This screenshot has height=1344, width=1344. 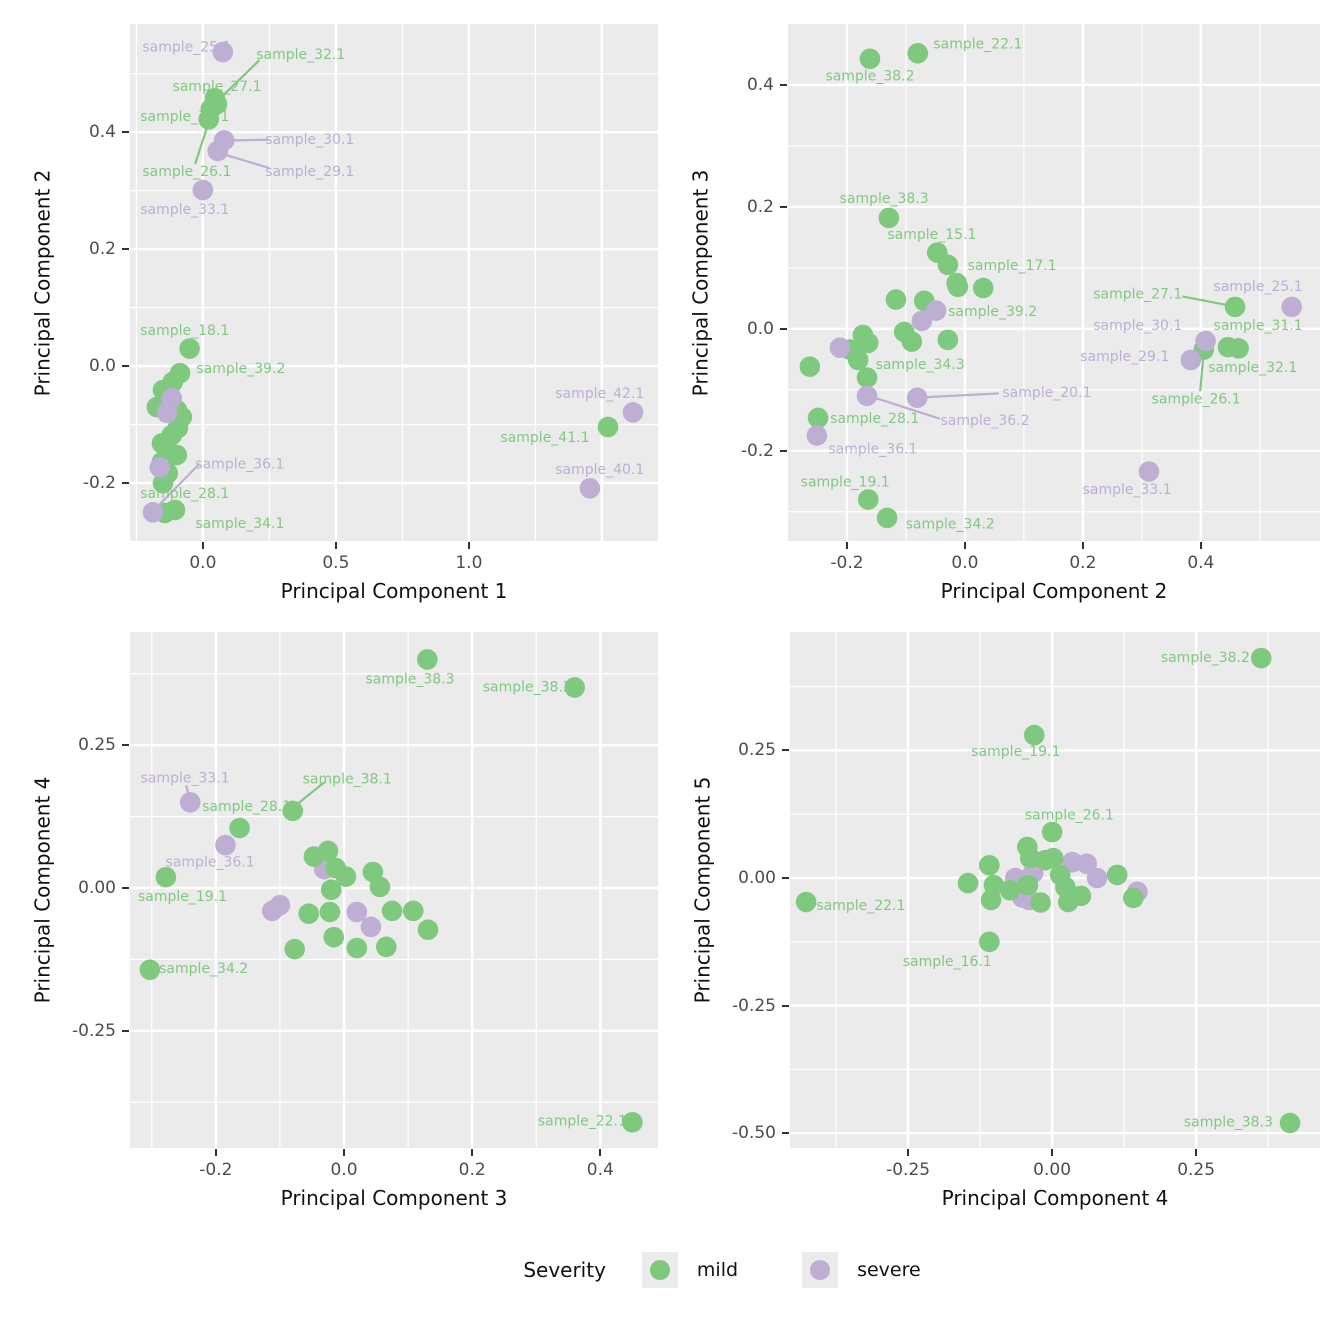 What do you see at coordinates (394, 1198) in the screenshot?
I see `x-axis-title: Principal Component 3` at bounding box center [394, 1198].